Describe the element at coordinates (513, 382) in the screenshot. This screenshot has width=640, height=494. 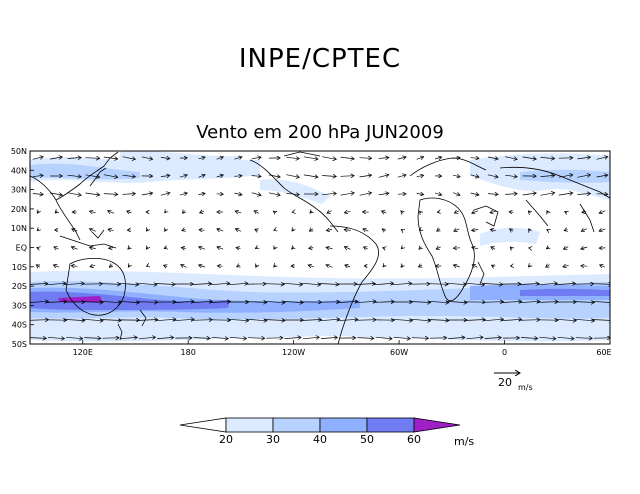
I see `reference-vector: 20 m/s` at that location.